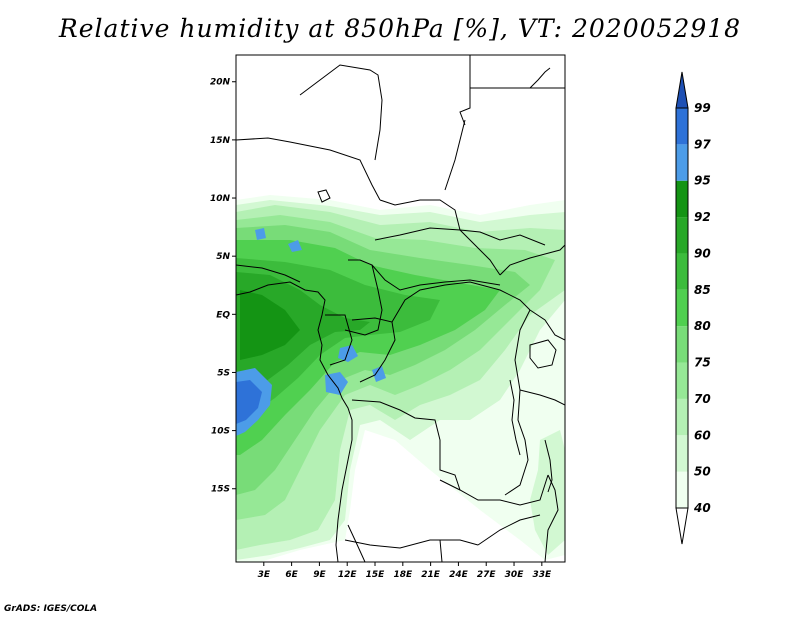 This screenshot has width=800, height=618. Describe the element at coordinates (220, 432) in the screenshot. I see `lat-tick-label: 10S` at that location.